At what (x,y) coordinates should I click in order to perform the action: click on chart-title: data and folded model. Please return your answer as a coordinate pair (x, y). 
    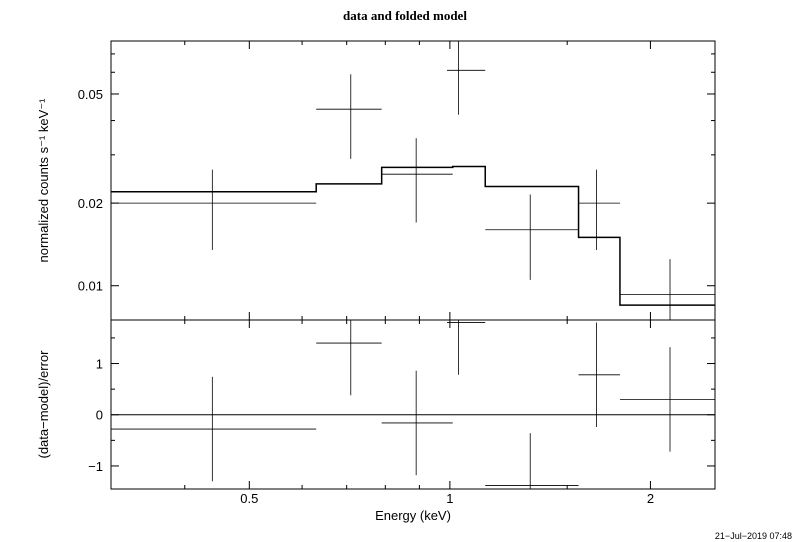
    Looking at the image, I should click on (405, 15).